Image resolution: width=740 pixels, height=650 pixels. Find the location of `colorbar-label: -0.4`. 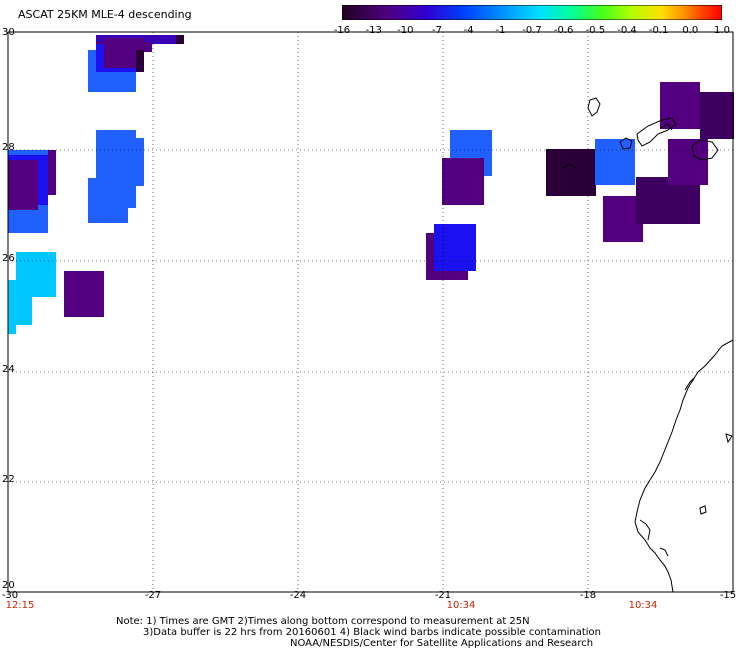

colorbar-label: -0.4 is located at coordinates (627, 30).